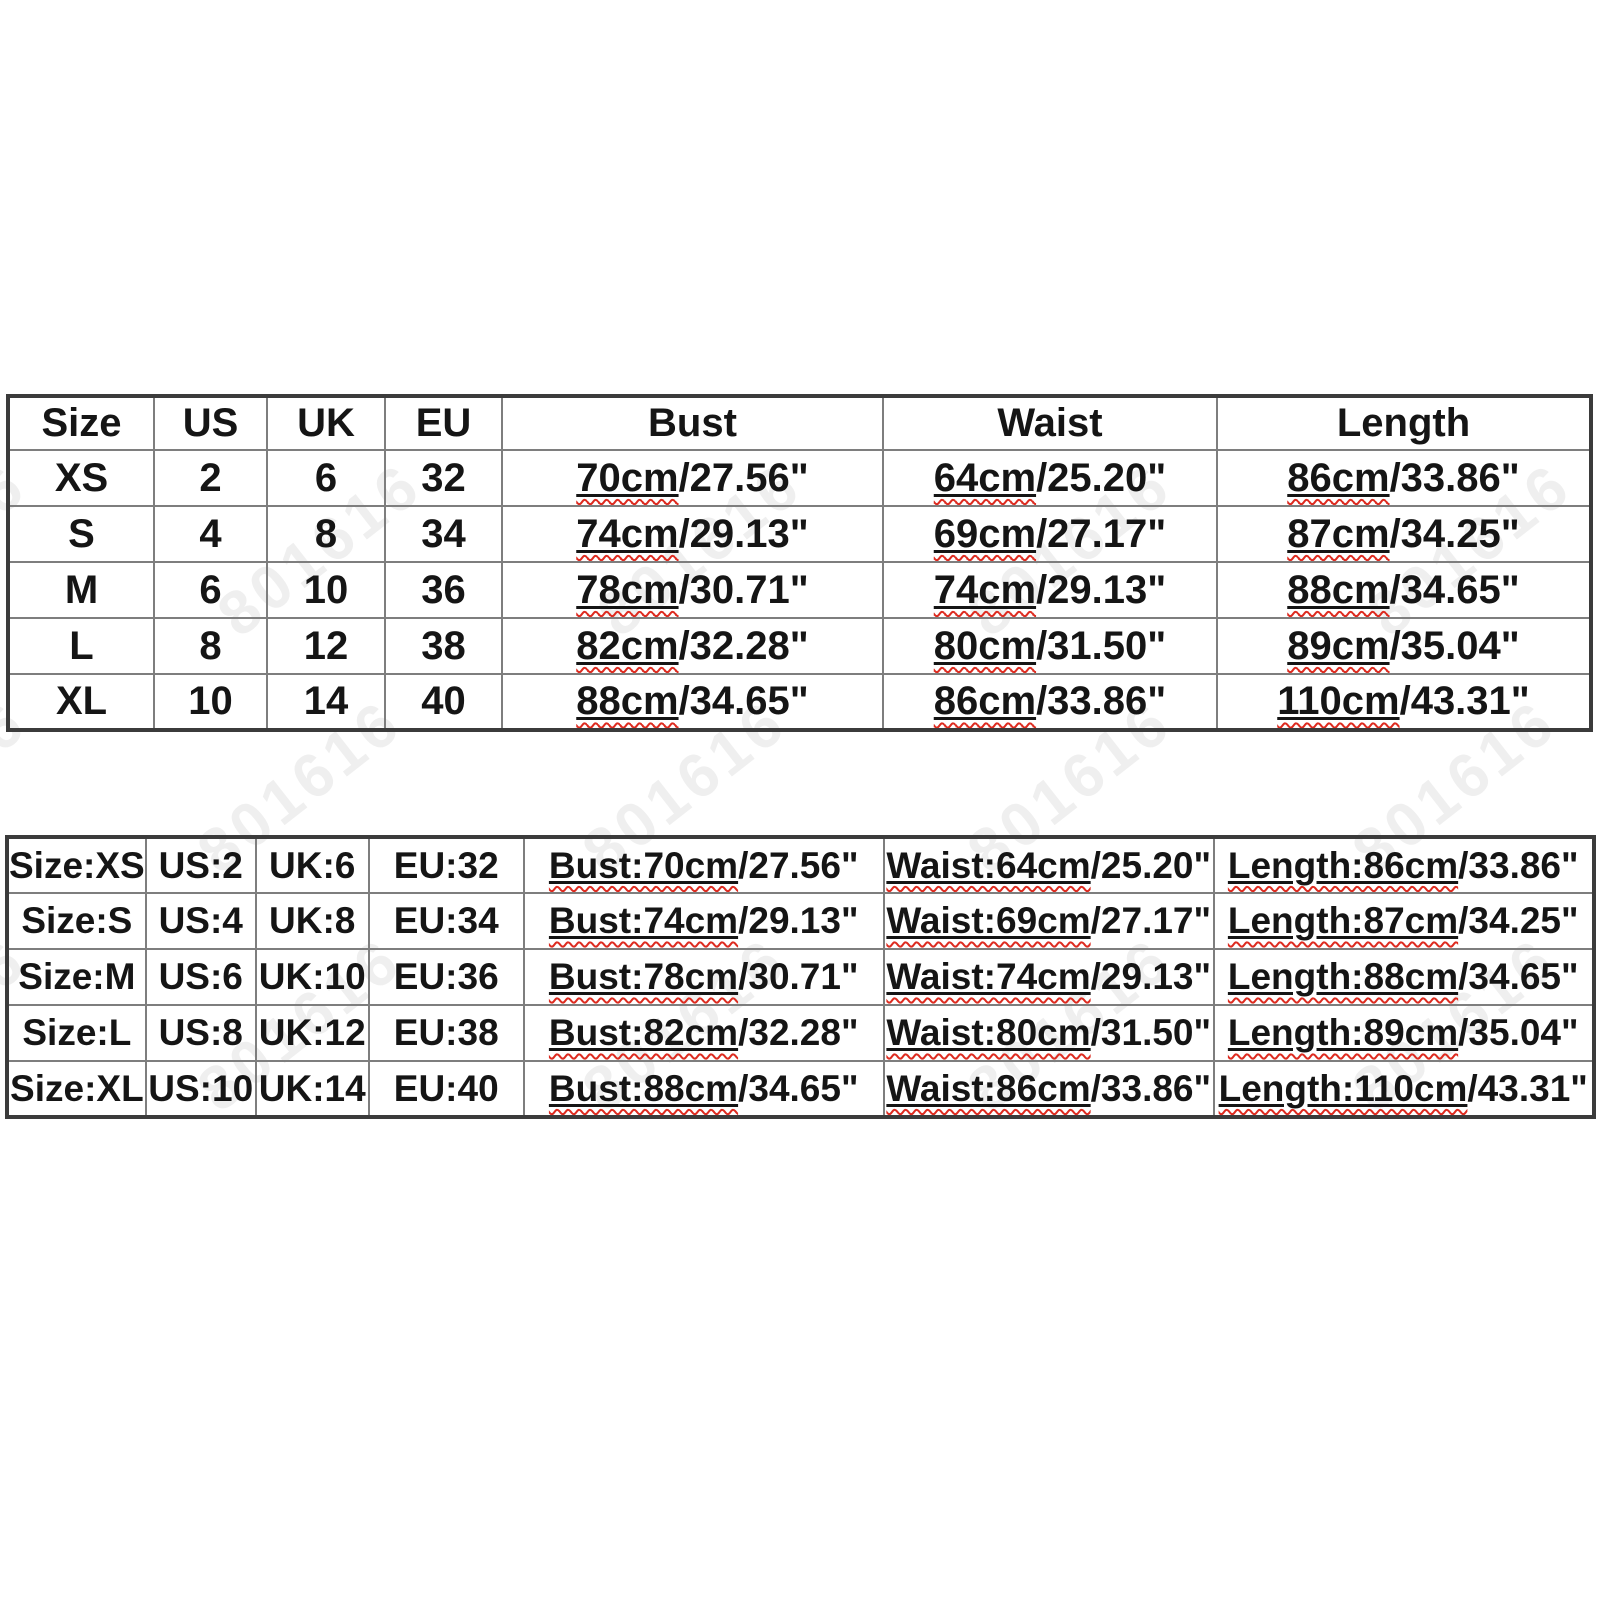 Image resolution: width=1600 pixels, height=1600 pixels. I want to click on us-cell: US:10, so click(200, 1089).